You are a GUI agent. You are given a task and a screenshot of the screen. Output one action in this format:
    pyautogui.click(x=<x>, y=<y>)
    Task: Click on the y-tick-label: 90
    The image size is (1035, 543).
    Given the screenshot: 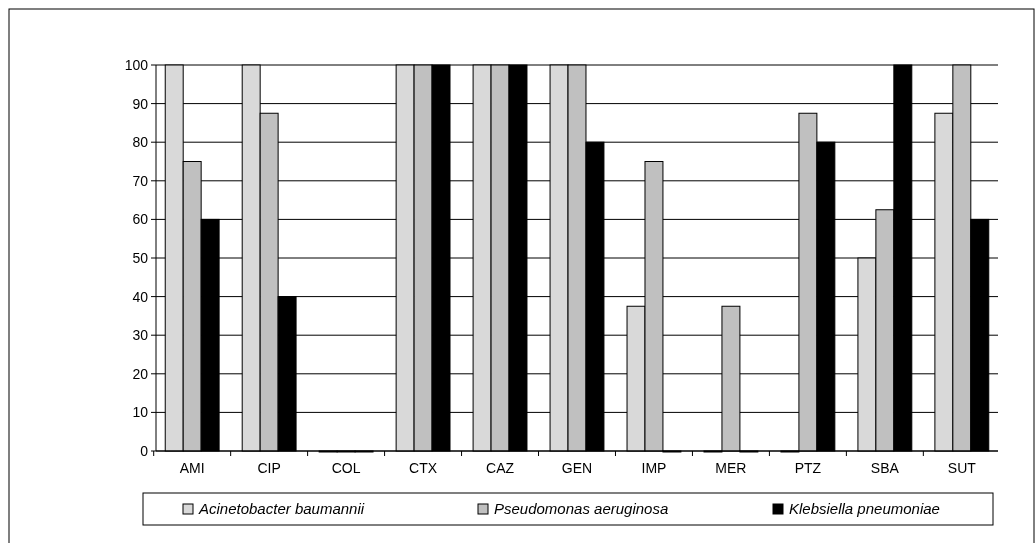 What is the action you would take?
    pyautogui.click(x=140, y=103)
    